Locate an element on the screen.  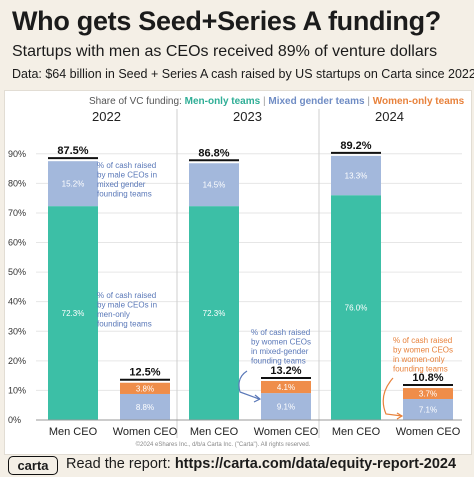
segment-value-label: 3.8% is located at coordinates (145, 388).